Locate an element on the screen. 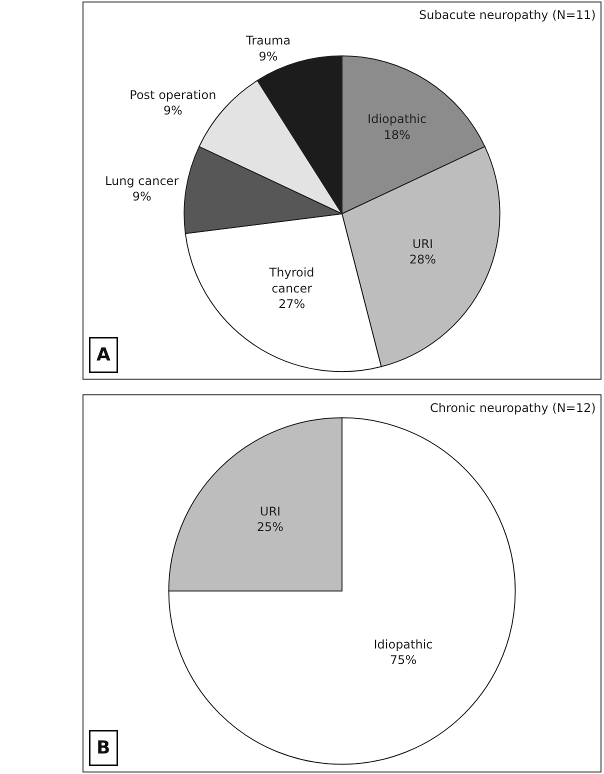 The height and width of the screenshot is (774, 604). data-label: 18% is located at coordinates (397, 135).